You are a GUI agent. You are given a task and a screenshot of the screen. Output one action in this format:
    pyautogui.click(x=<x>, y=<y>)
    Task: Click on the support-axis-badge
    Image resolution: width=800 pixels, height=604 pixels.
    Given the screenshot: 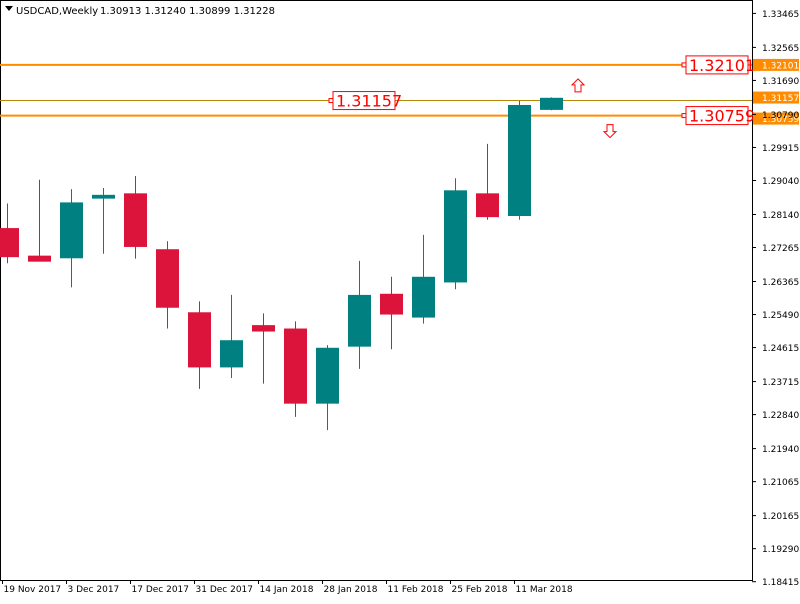 What is the action you would take?
    pyautogui.click(x=776, y=118)
    